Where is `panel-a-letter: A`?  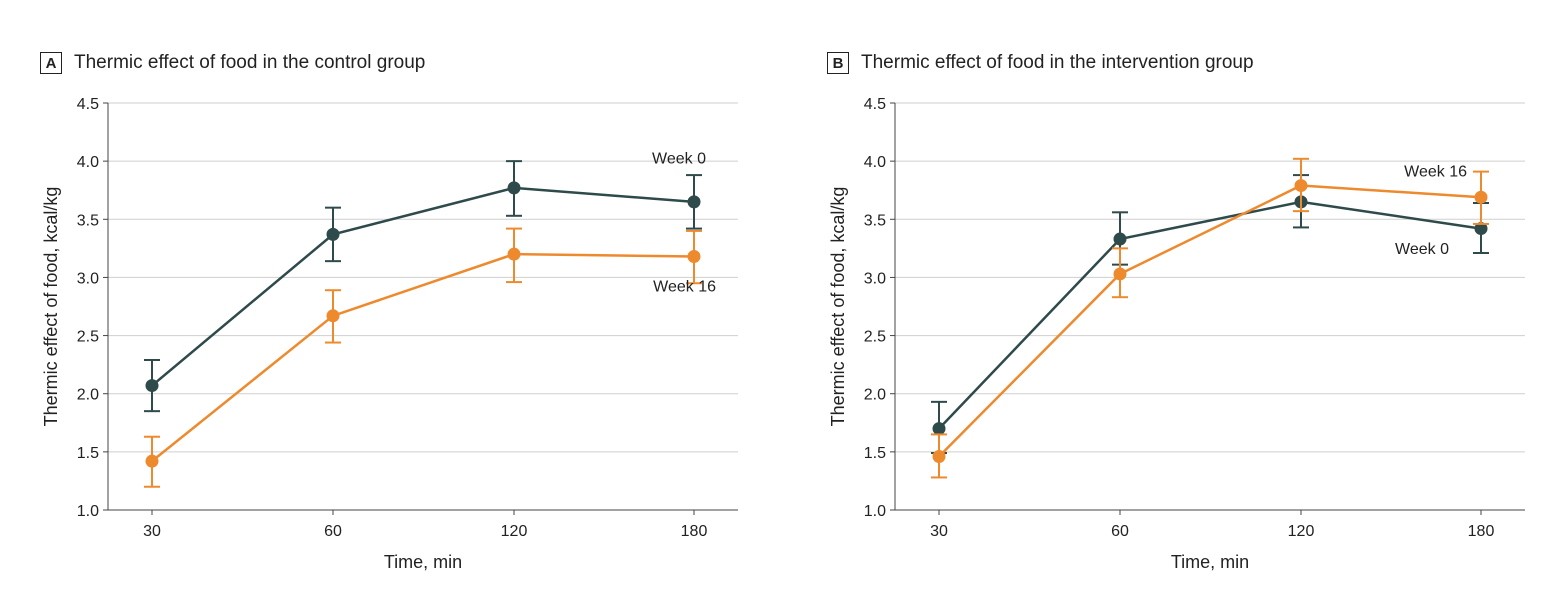 panel-a-letter: A is located at coordinates (51, 63).